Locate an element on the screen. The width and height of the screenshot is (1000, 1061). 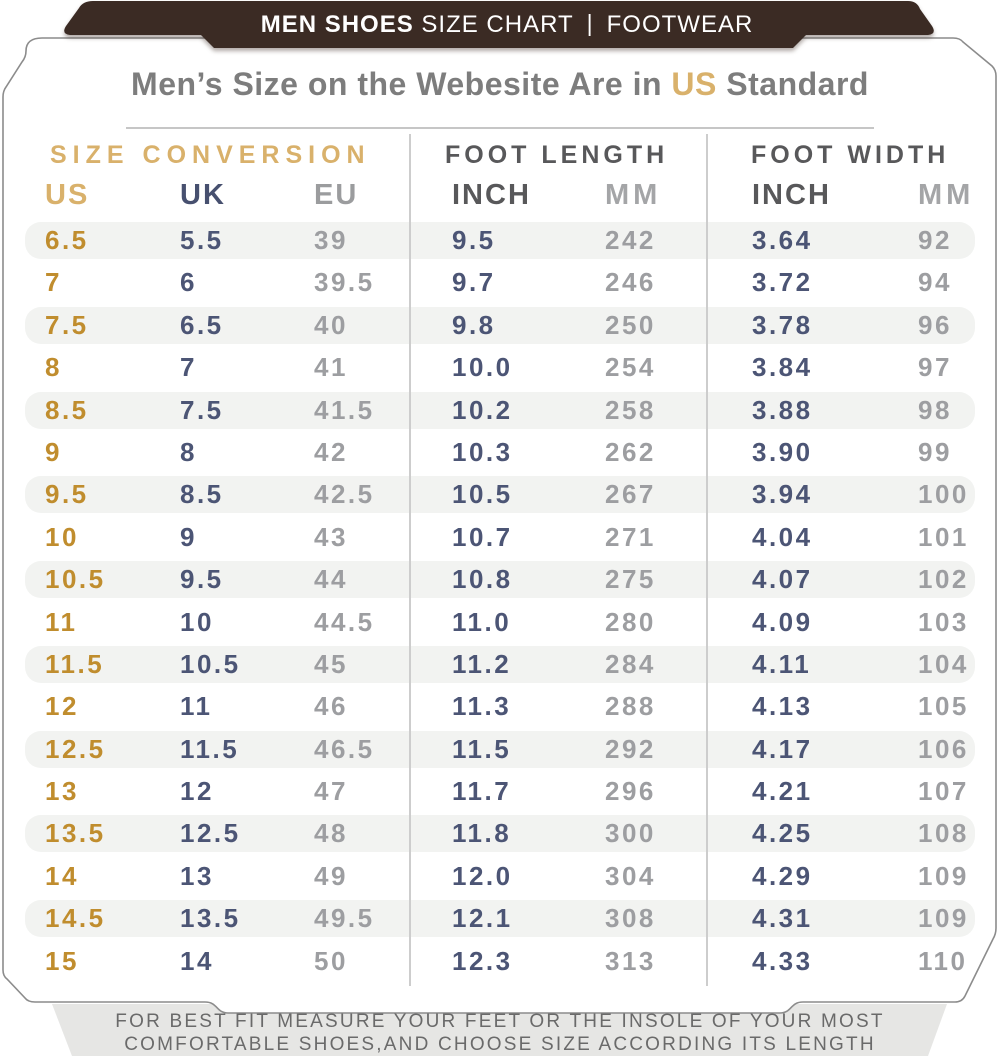
cell: 12.0 is located at coordinates (482, 875).